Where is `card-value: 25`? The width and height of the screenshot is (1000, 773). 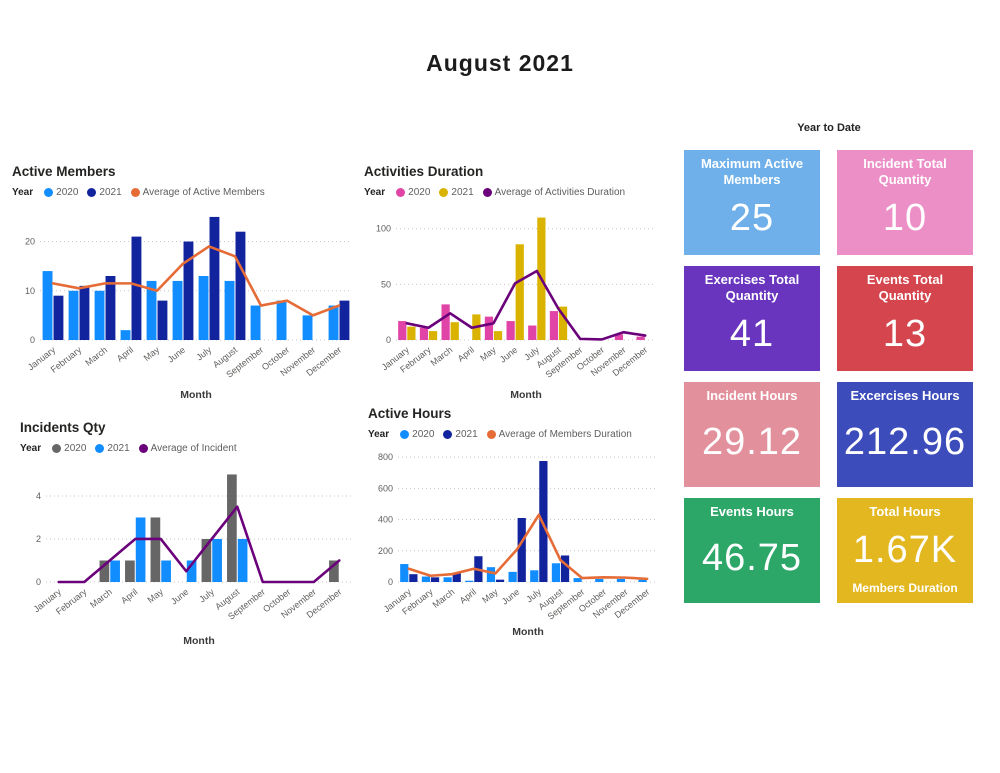
card-value: 25 is located at coordinates (752, 218).